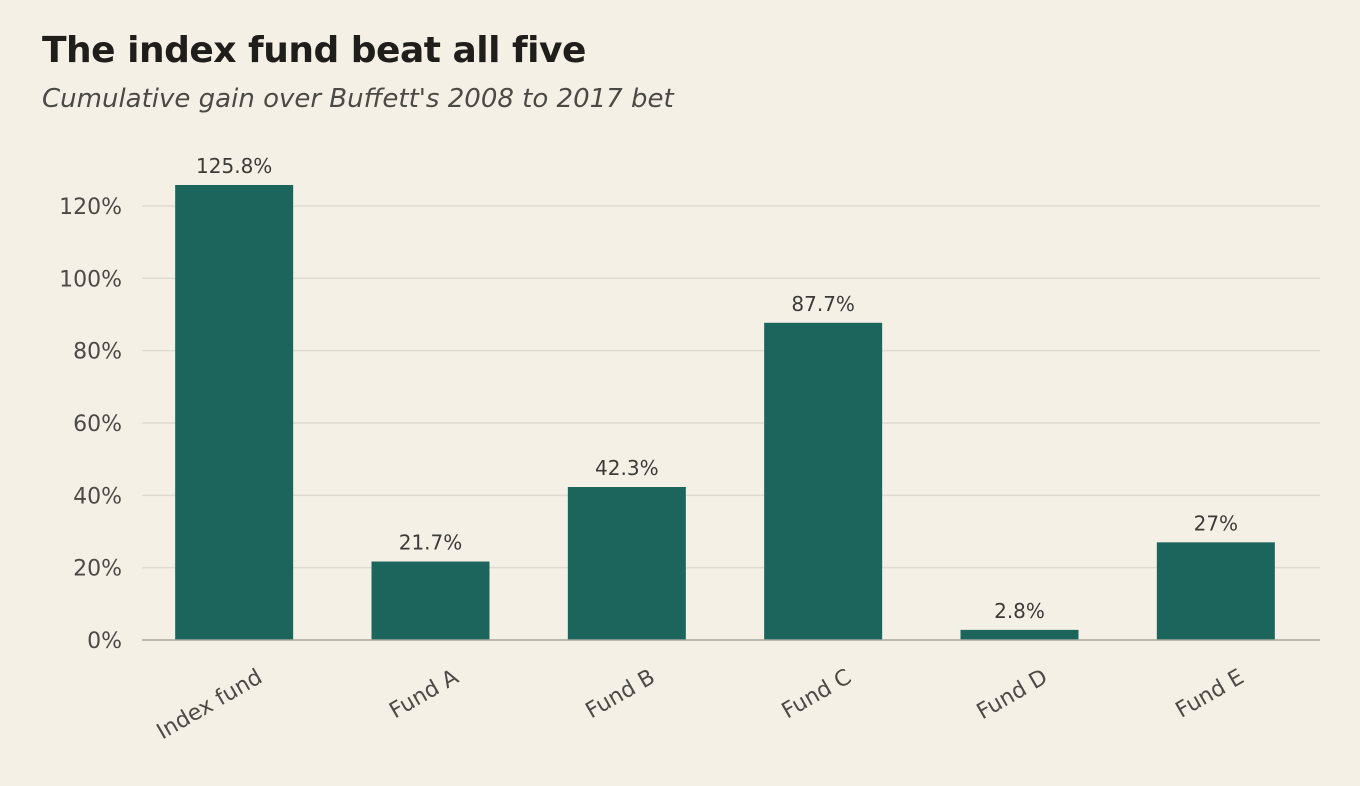 The height and width of the screenshot is (786, 1360). What do you see at coordinates (104, 641) in the screenshot?
I see `y-tick-label: 0%` at bounding box center [104, 641].